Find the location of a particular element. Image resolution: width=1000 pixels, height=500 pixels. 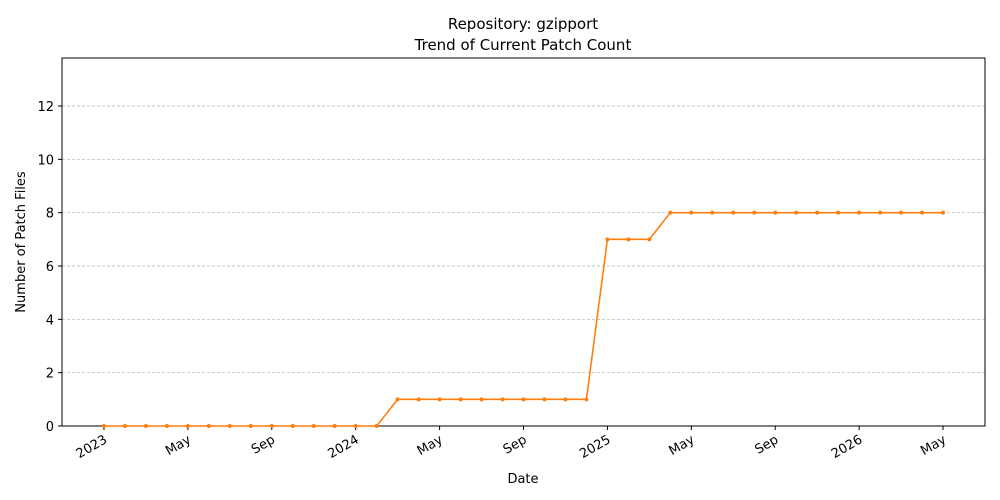

x-tick-label: 2025 is located at coordinates (595, 447).